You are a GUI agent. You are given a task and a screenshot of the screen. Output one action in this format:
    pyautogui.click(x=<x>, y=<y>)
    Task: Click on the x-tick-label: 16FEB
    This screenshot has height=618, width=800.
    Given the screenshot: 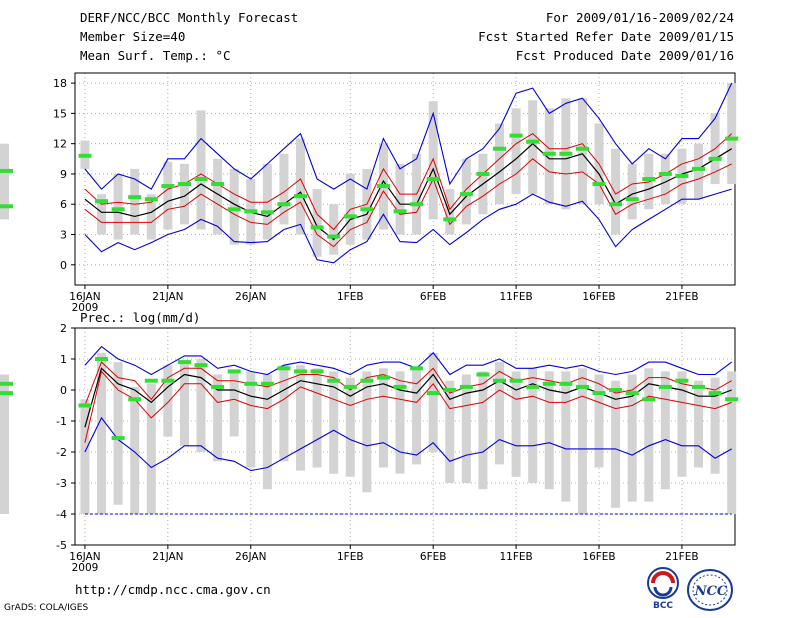 What is the action you would take?
    pyautogui.click(x=598, y=557)
    